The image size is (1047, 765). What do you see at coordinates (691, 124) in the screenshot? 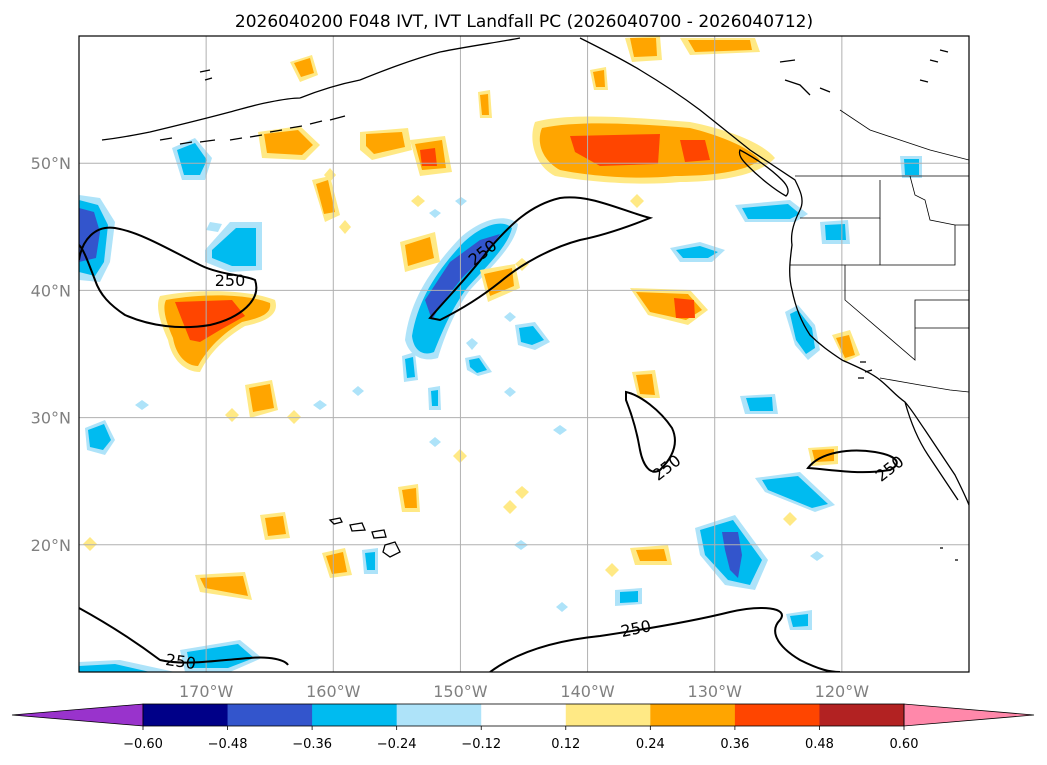
I see `alaska-panhandle-coastline` at bounding box center [691, 124].